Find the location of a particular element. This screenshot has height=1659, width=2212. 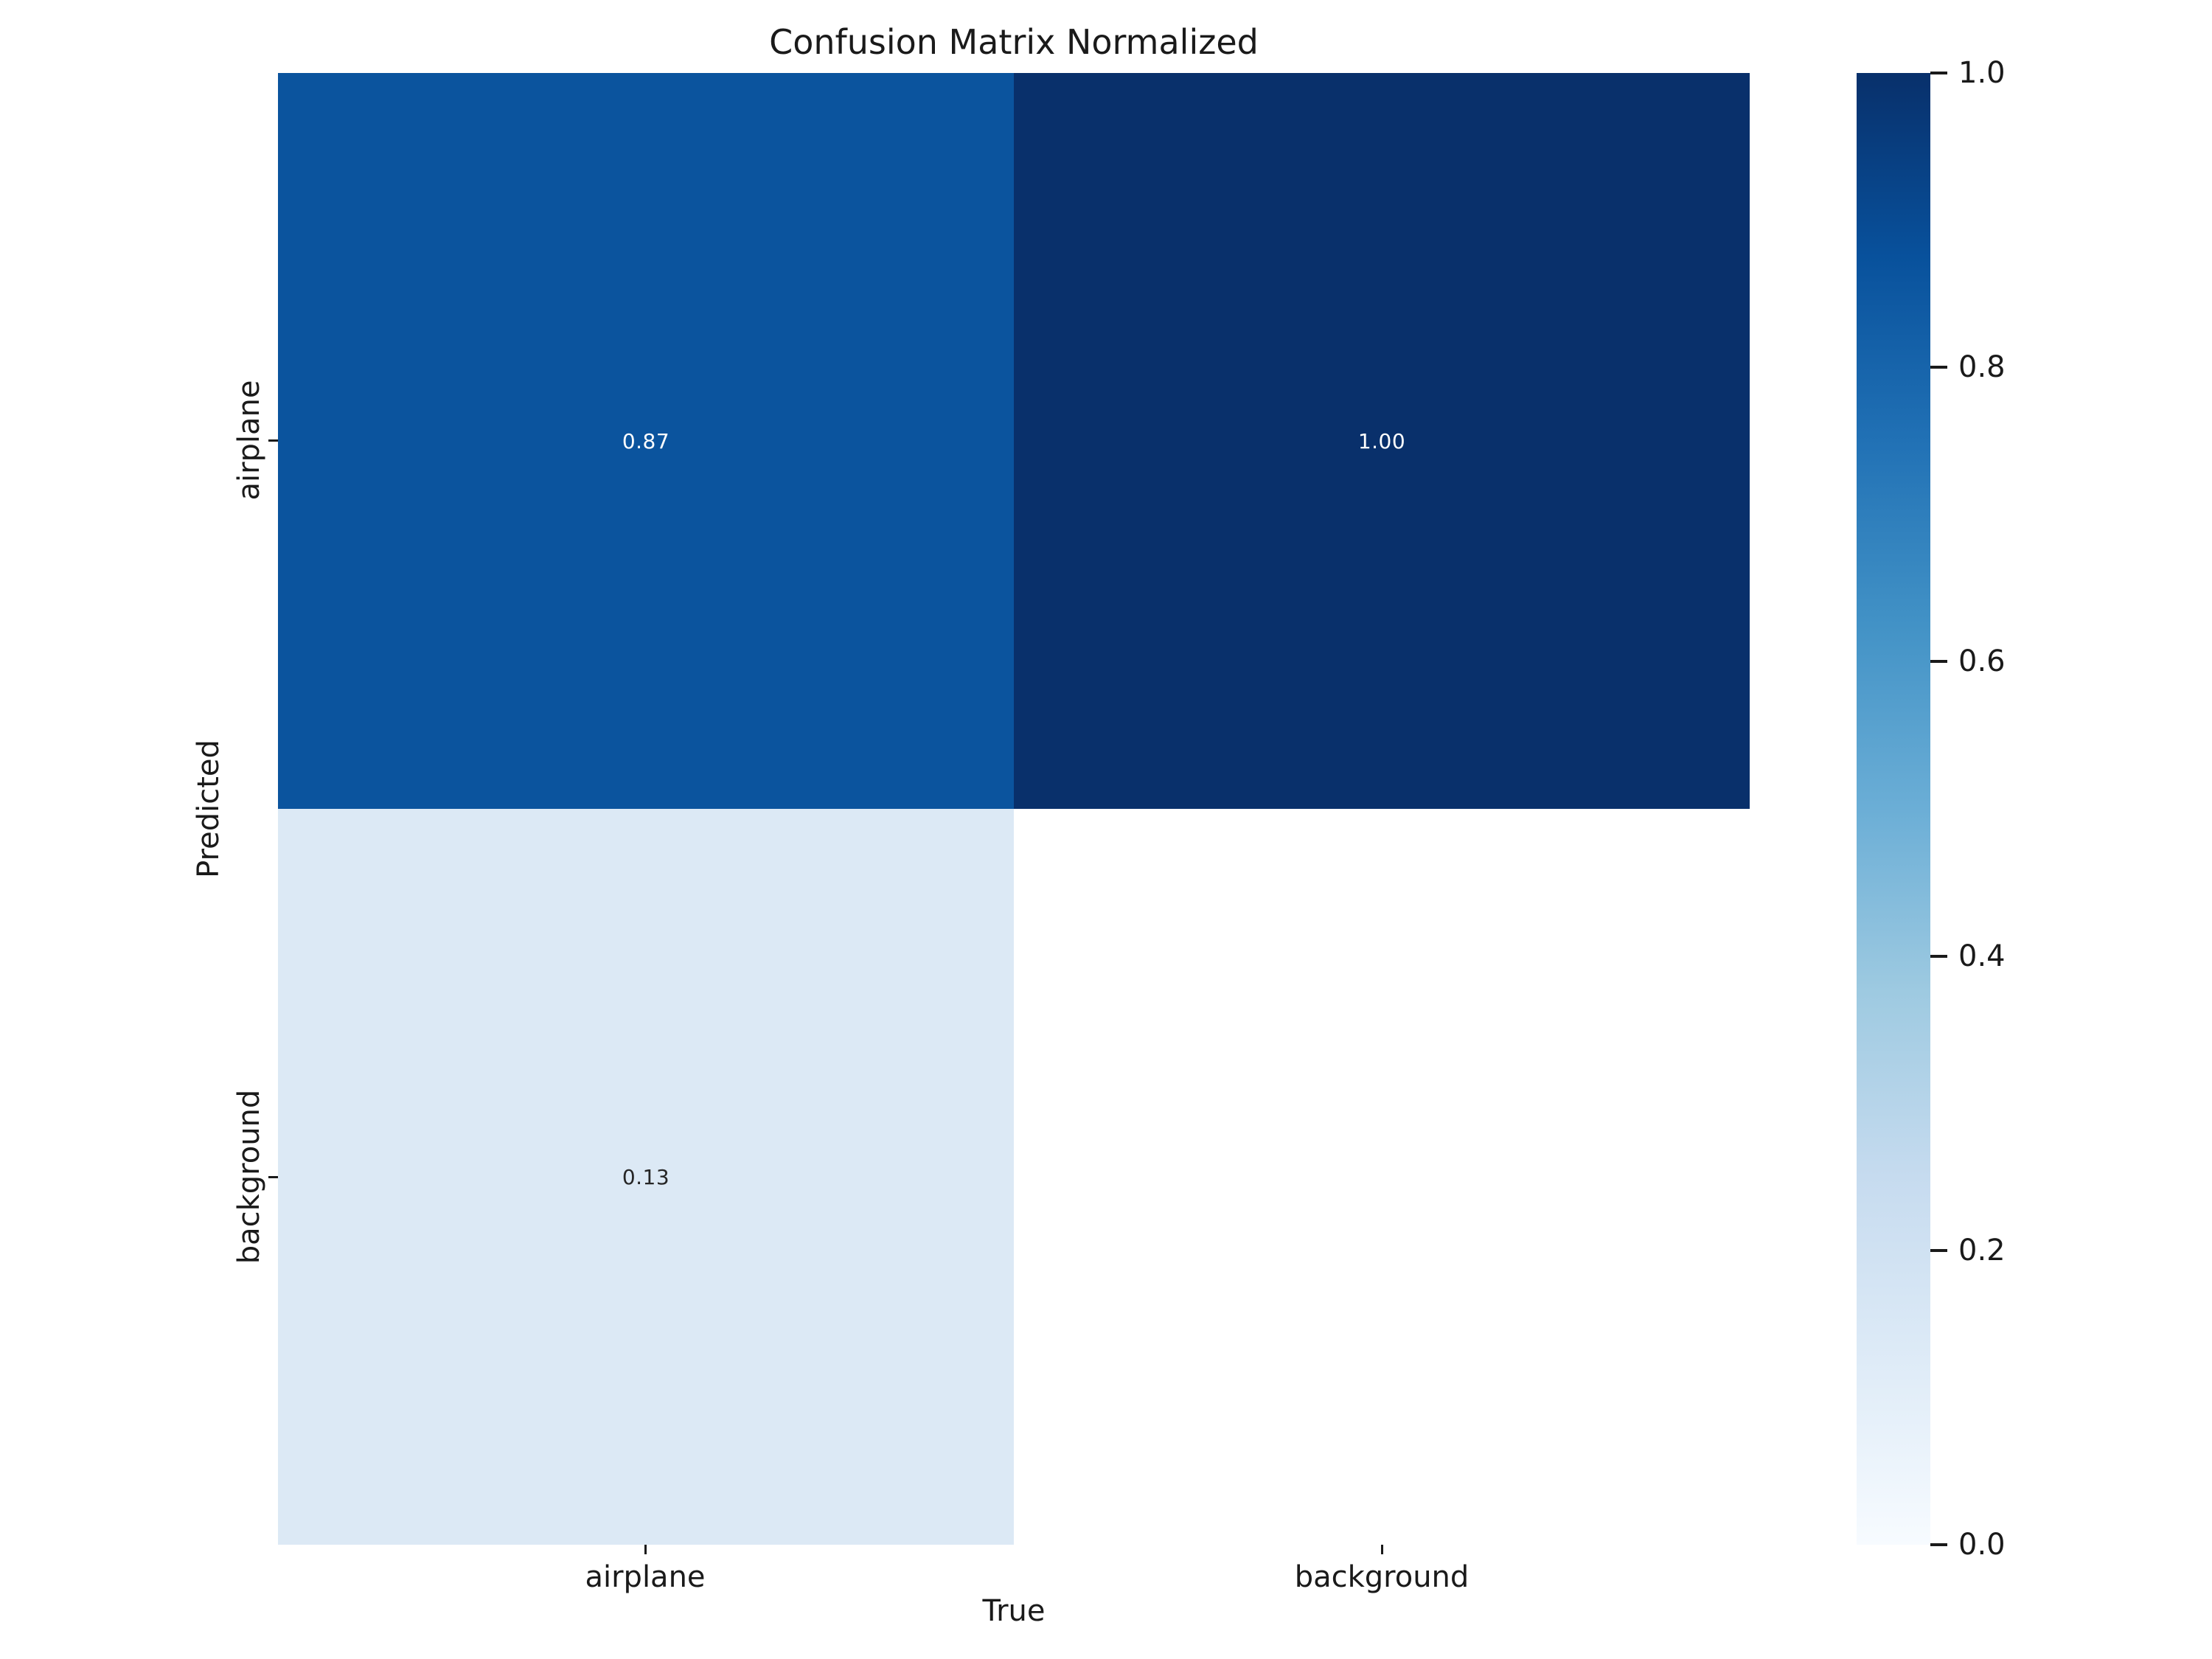

x-tick-label-airplane: airplane is located at coordinates (645, 1577).